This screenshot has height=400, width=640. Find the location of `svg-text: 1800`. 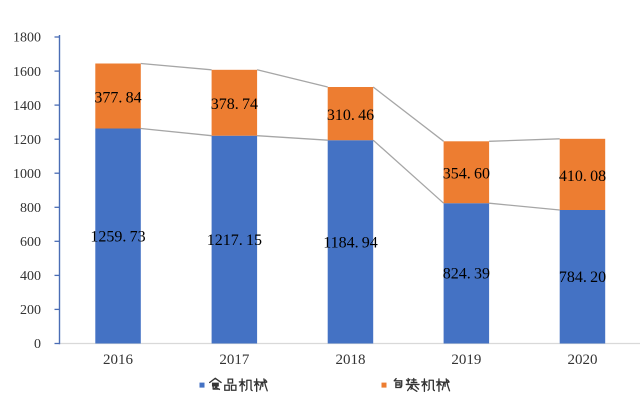

svg-text: 1800 is located at coordinates (27, 38).